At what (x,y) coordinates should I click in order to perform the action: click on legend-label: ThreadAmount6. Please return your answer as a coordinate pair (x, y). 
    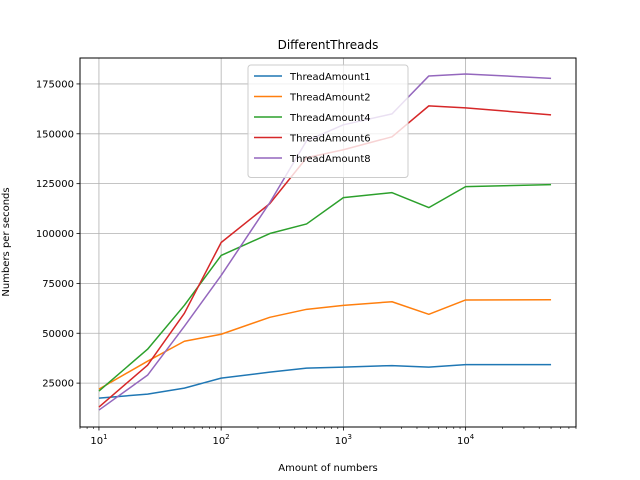
    Looking at the image, I should click on (330, 139).